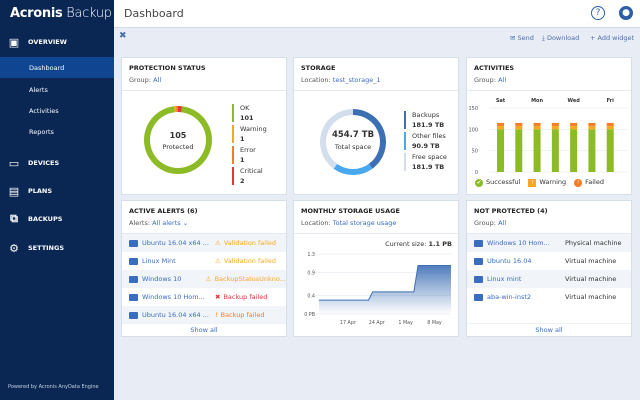 This screenshot has height=400, width=640. What do you see at coordinates (547, 182) in the screenshot?
I see `legend-item: ! Warning` at bounding box center [547, 182].